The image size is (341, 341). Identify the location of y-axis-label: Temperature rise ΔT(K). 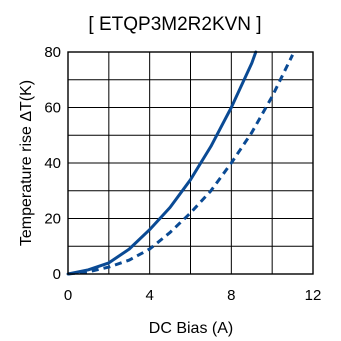
(26, 163).